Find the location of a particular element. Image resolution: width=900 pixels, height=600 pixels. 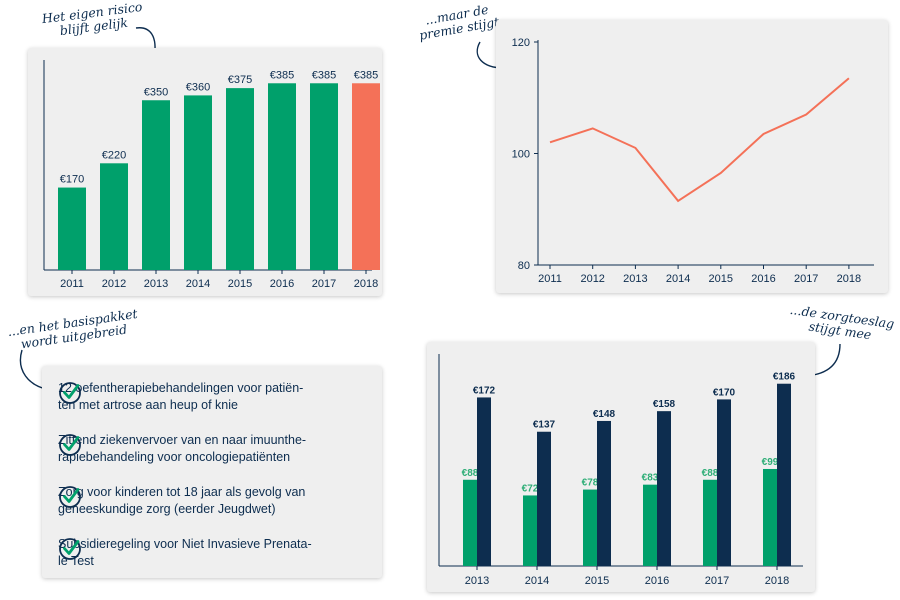

data-label-2014: €360 is located at coordinates (198, 87).